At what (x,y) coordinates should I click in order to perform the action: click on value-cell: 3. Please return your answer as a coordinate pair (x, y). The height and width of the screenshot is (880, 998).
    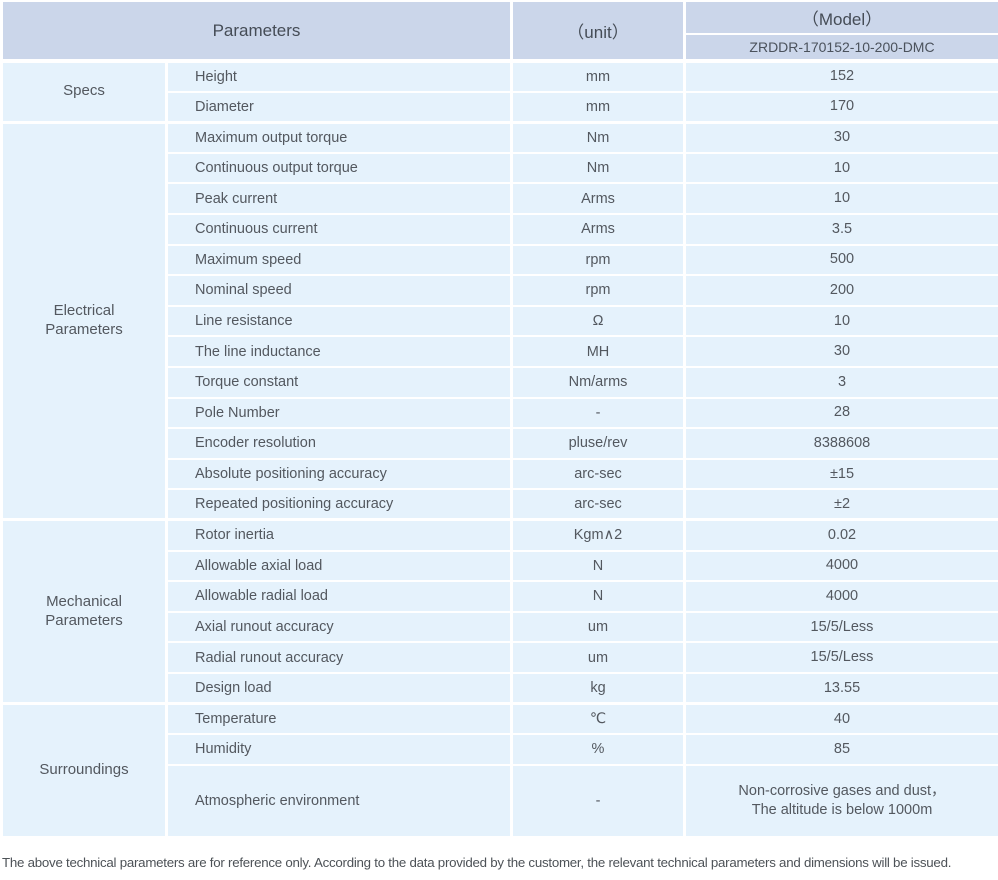
    Looking at the image, I should click on (840, 382).